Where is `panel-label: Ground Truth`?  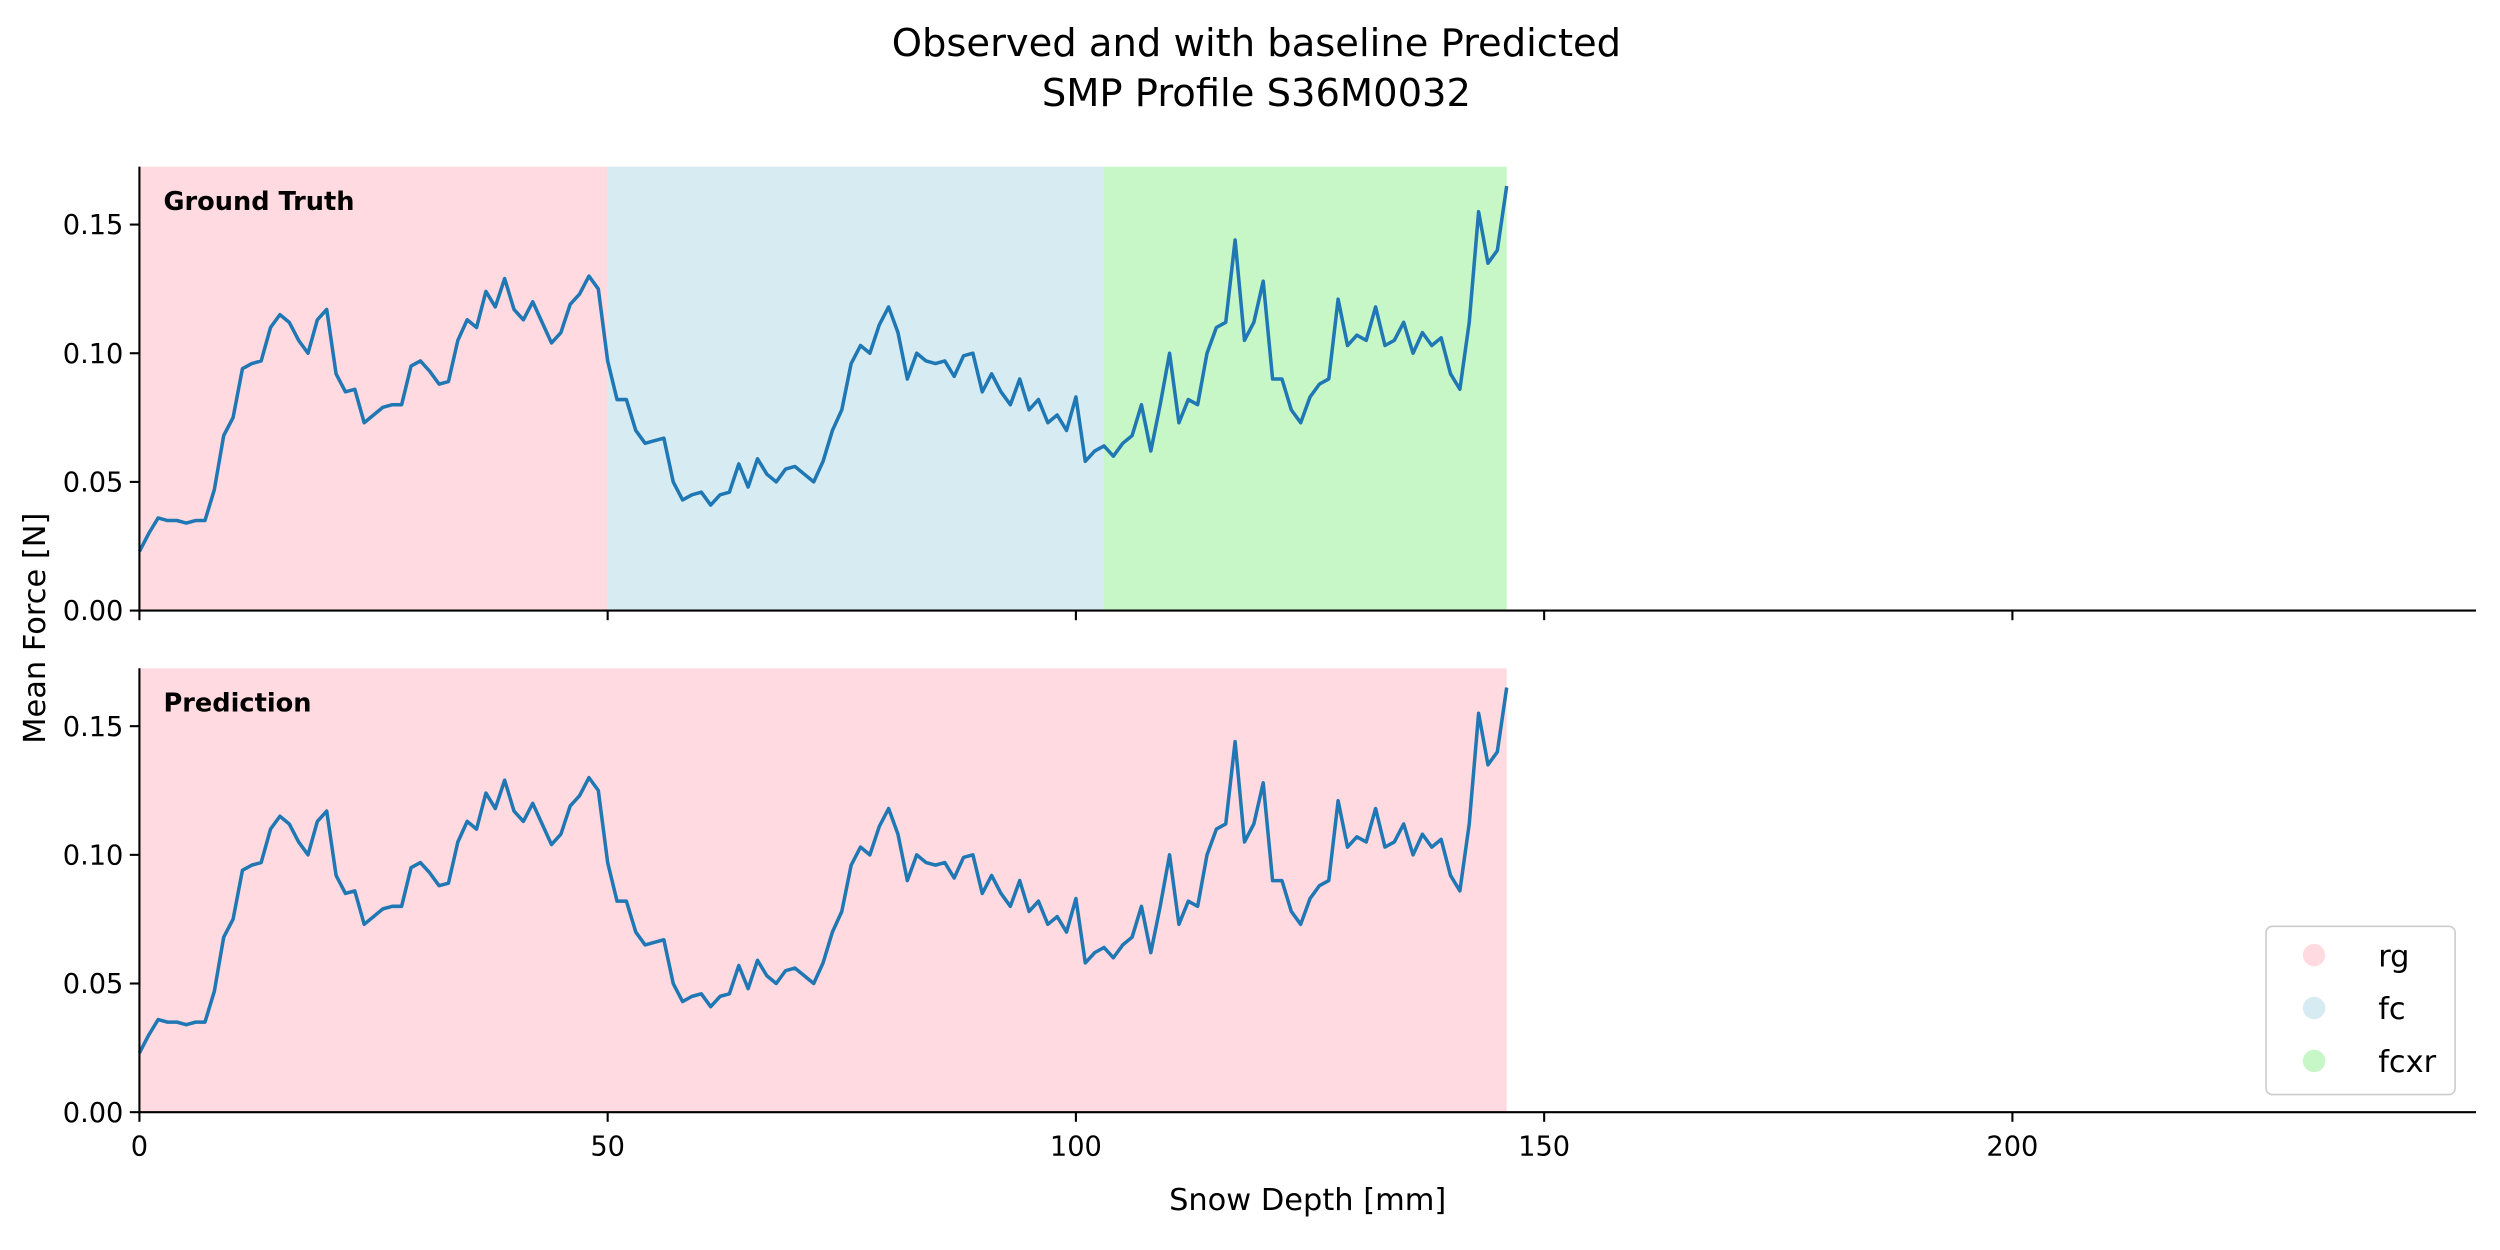
panel-label: Ground Truth is located at coordinates (258, 202).